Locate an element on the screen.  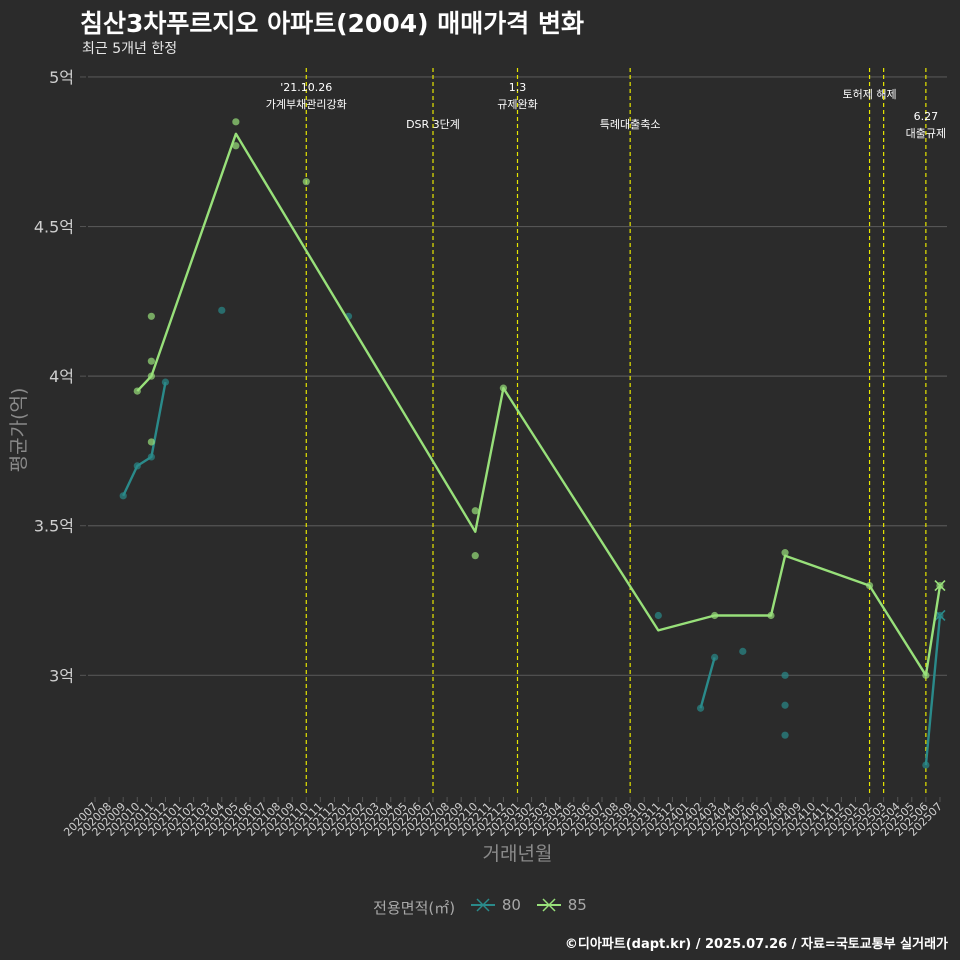
event-label: 규제완화 is located at coordinates (517, 104).